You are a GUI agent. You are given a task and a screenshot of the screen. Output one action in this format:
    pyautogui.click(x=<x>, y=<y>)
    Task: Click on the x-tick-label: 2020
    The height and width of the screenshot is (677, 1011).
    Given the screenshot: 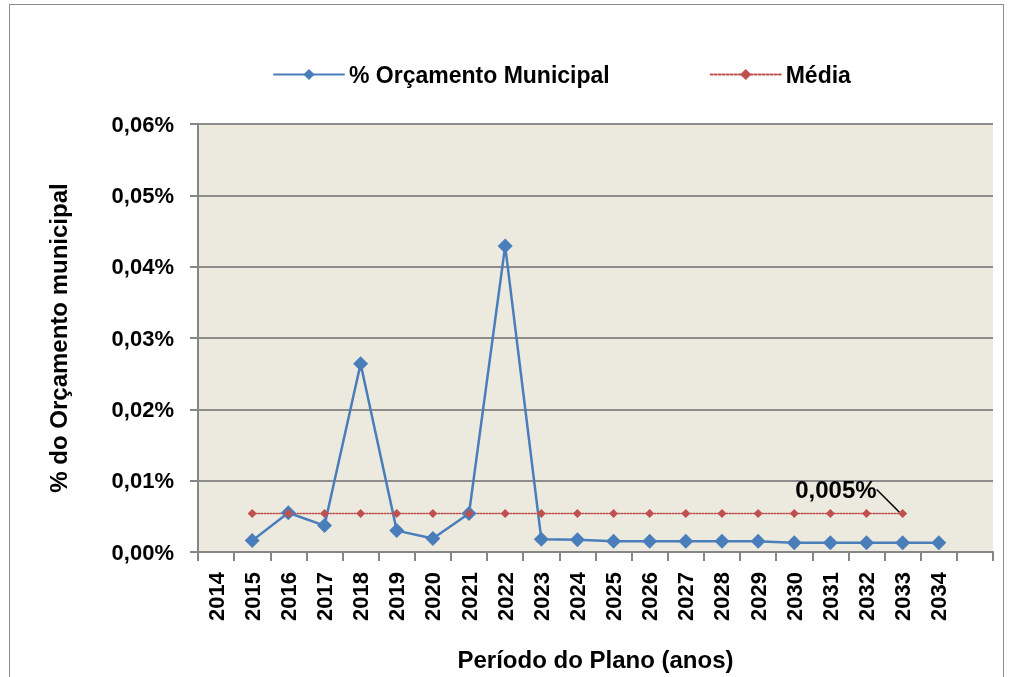 What is the action you would take?
    pyautogui.click(x=433, y=596)
    